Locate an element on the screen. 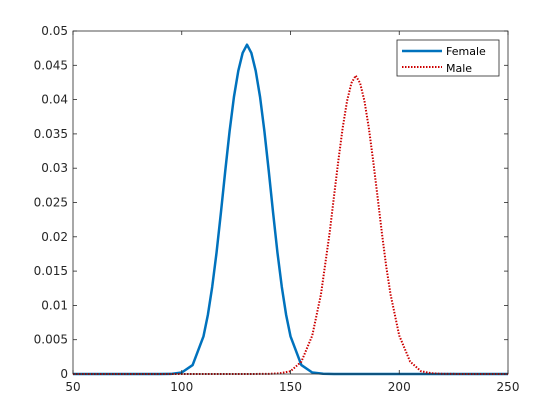 This screenshot has height=420, width=560. legend: Female Male is located at coordinates (448, 58).